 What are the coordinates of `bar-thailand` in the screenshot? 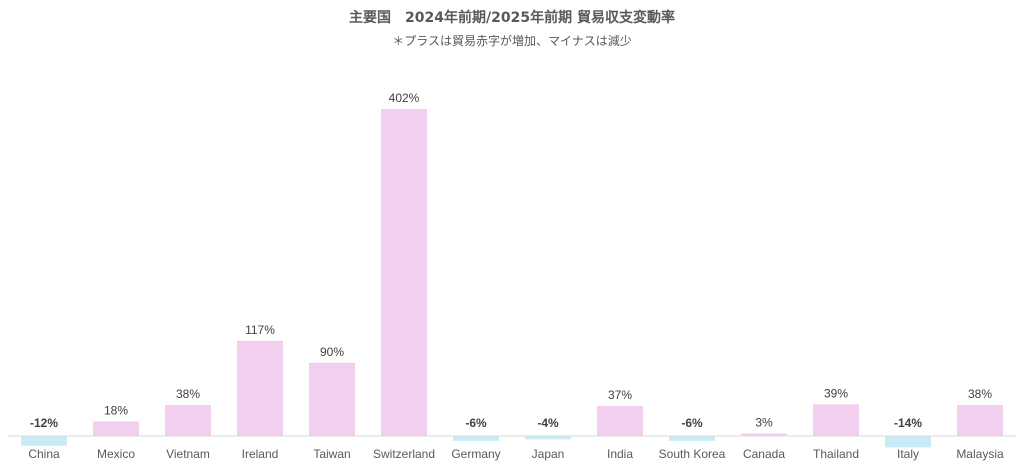 It's located at (836, 420).